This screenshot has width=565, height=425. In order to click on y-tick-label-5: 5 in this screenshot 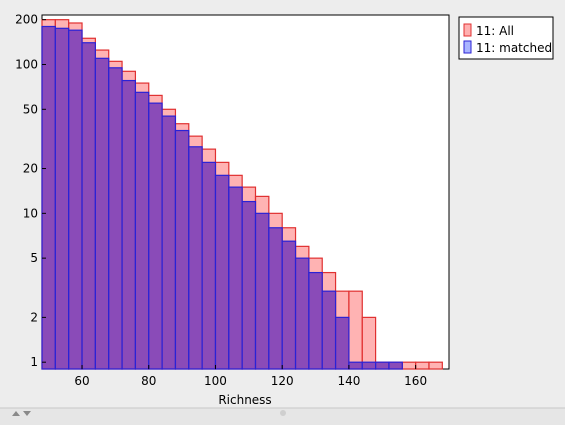, I will do `click(34, 258)`.